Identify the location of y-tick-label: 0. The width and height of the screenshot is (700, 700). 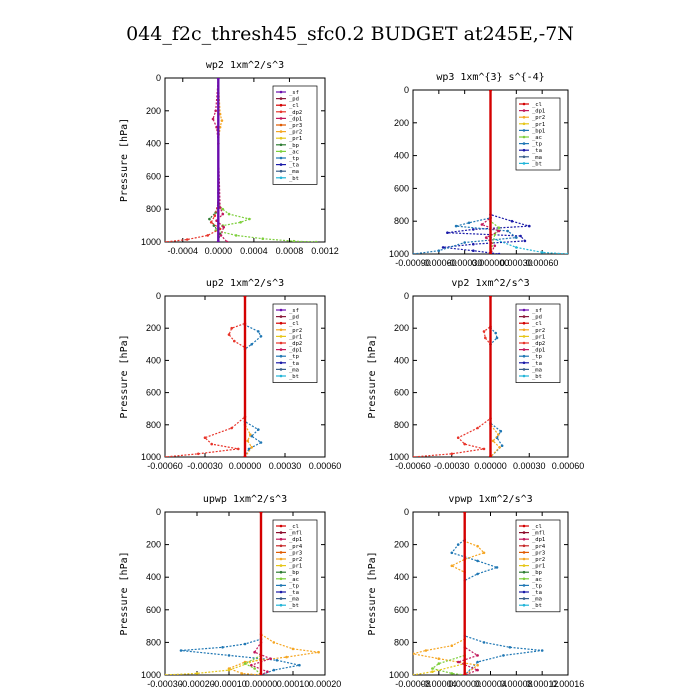
(158, 78).